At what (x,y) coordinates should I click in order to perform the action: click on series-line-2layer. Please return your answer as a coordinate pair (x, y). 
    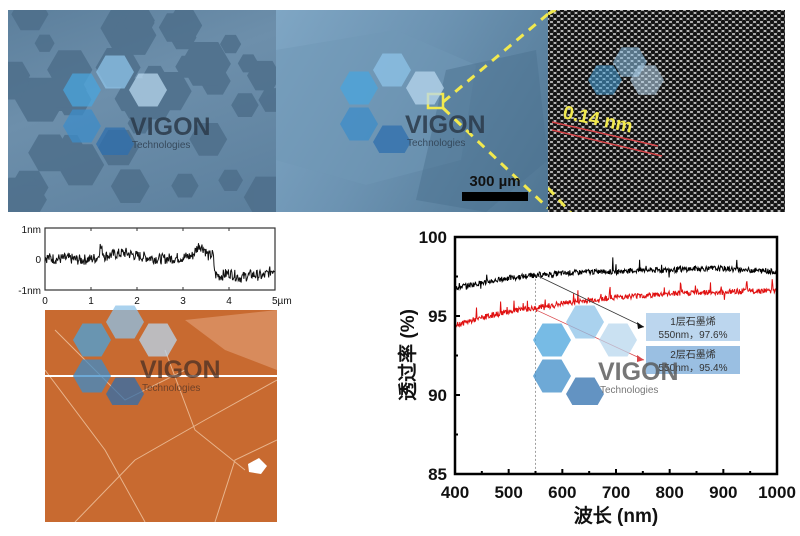
    Looking at the image, I should click on (616, 303).